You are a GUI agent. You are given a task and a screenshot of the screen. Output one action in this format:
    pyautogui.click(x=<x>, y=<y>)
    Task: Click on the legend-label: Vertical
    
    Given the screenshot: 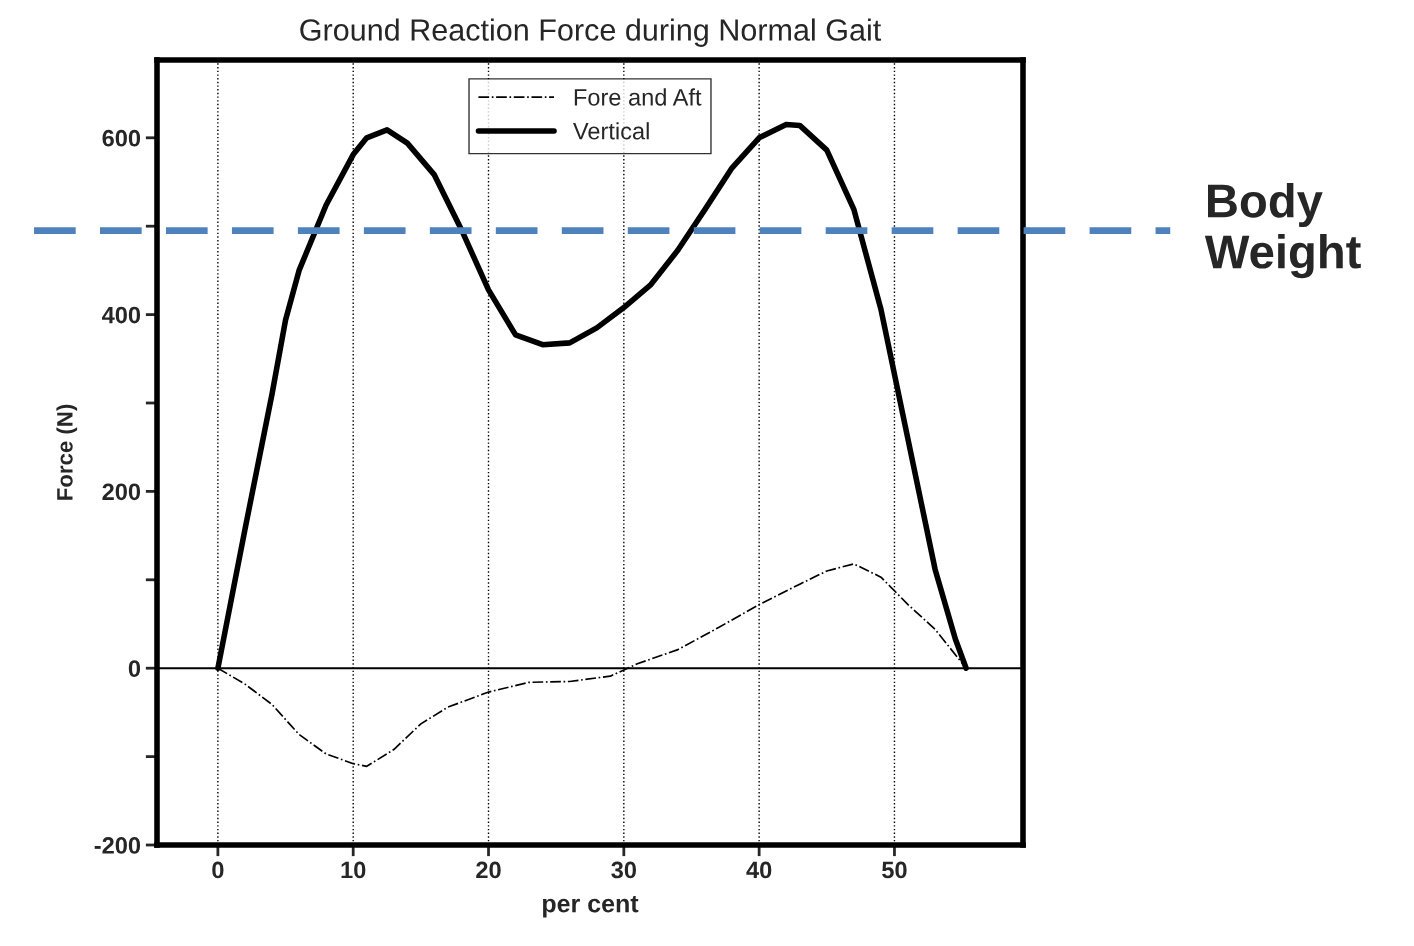 What is the action you would take?
    pyautogui.click(x=611, y=131)
    